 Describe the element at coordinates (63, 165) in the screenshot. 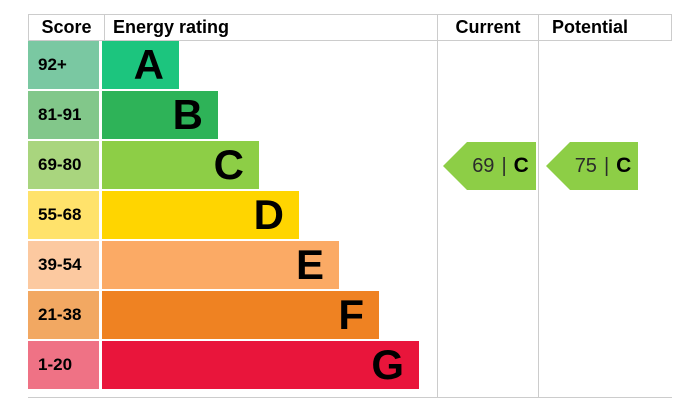

I see `score-range-cell: 69-80` at that location.